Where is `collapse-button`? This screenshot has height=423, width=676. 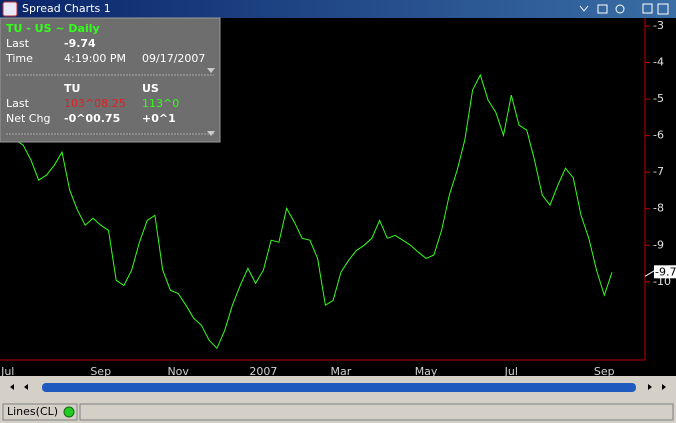 collapse-button is located at coordinates (211, 70).